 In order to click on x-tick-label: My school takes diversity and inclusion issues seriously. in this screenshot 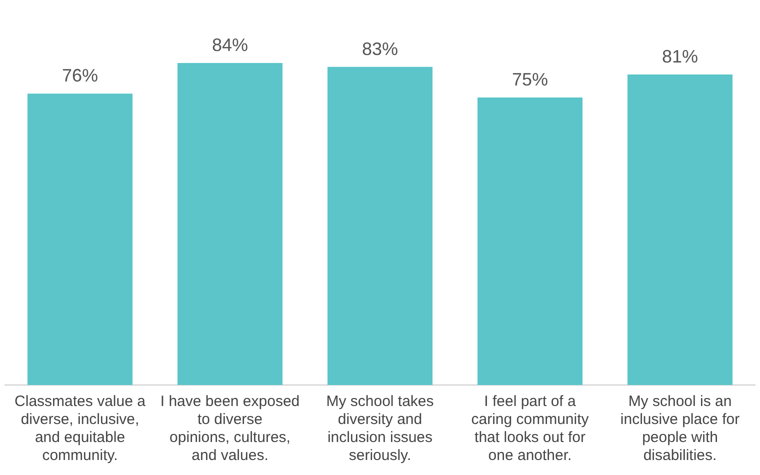, I will do `click(380, 428)`.